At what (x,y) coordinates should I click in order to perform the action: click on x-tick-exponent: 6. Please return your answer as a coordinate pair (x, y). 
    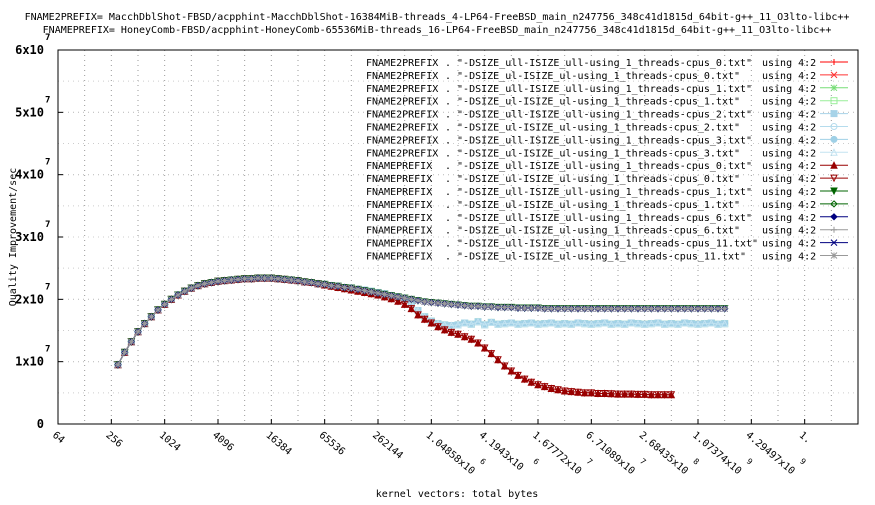
    Looking at the image, I should click on (483, 462).